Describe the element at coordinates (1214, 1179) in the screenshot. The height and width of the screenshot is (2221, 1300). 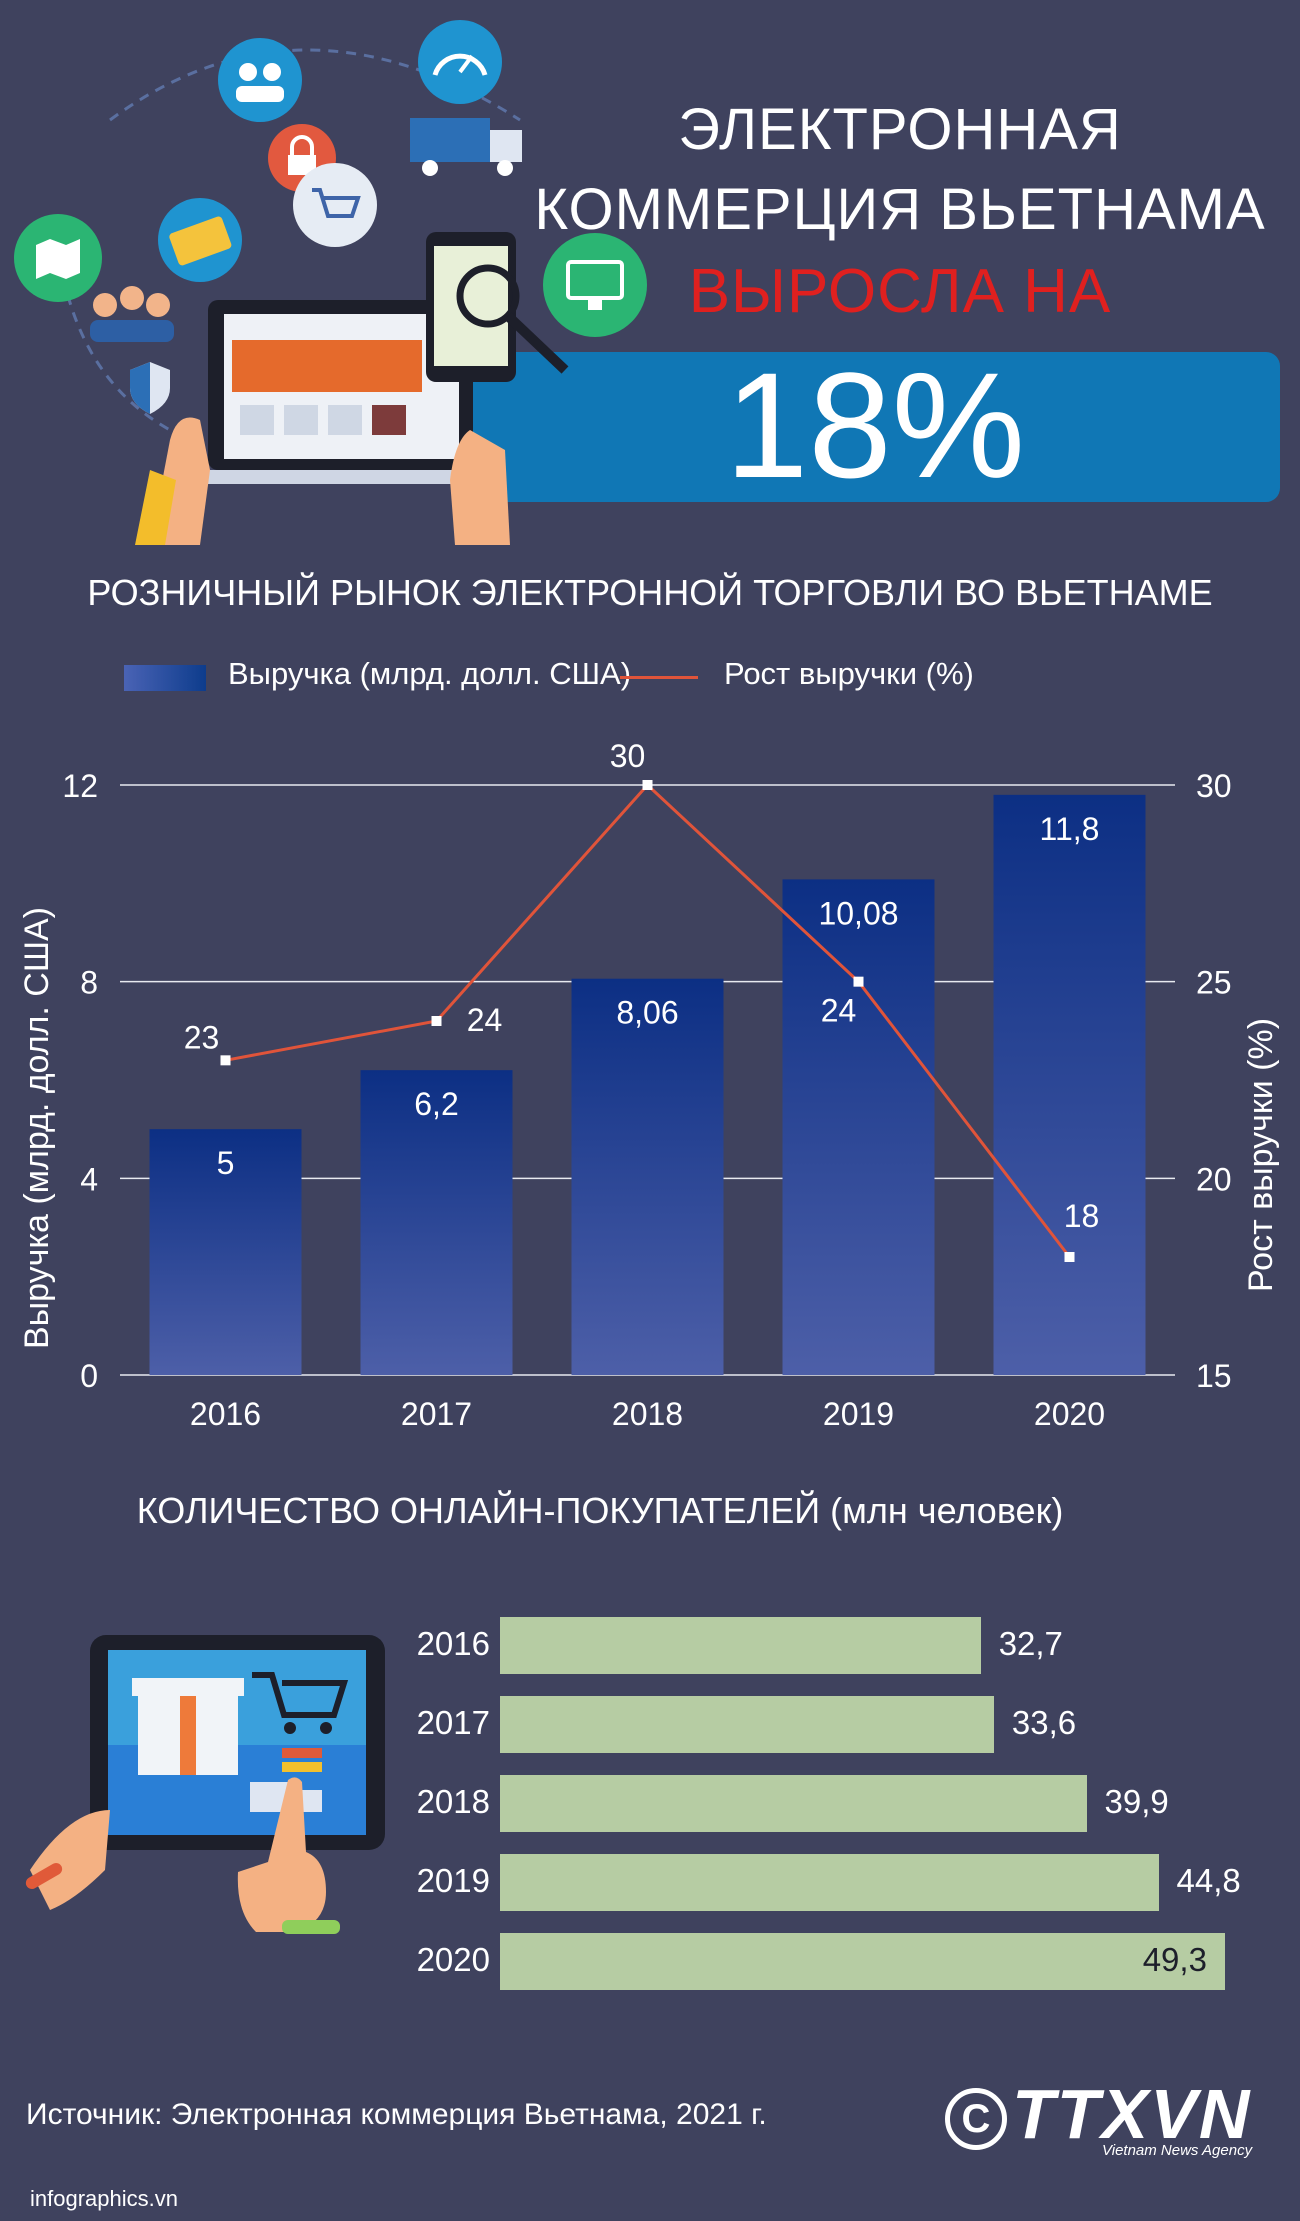
I see `y-tick-right-label: 20` at that location.